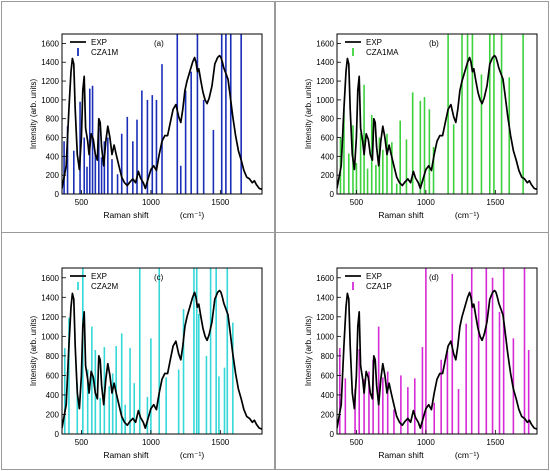  I want to click on panel-label: (a), so click(159, 43).